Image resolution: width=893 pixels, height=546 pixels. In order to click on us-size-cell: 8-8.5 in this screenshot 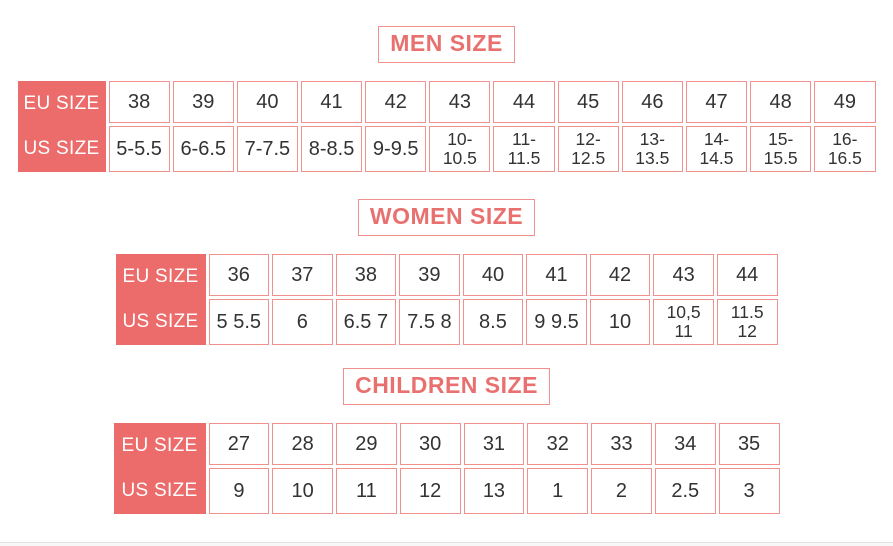, I will do `click(331, 149)`.